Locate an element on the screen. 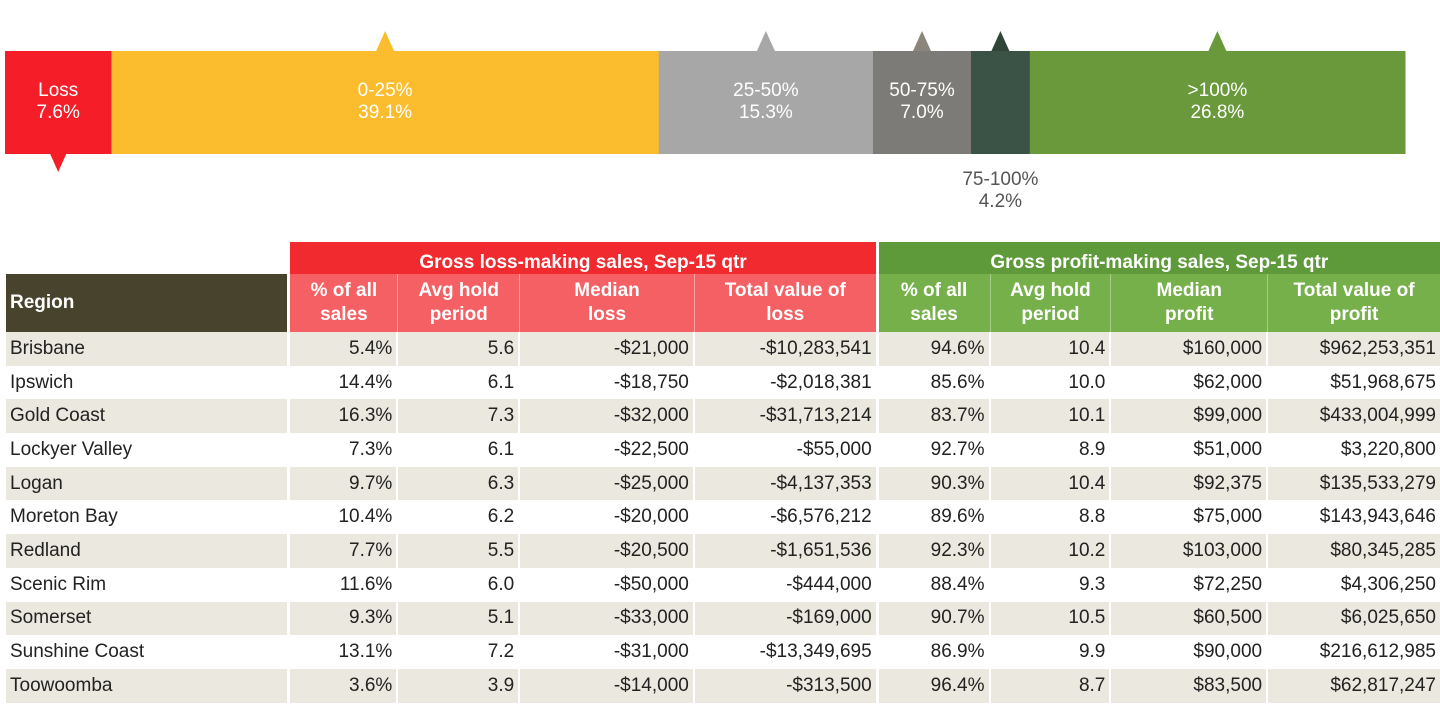  segment-value-label: 39.1% is located at coordinates (385, 112).